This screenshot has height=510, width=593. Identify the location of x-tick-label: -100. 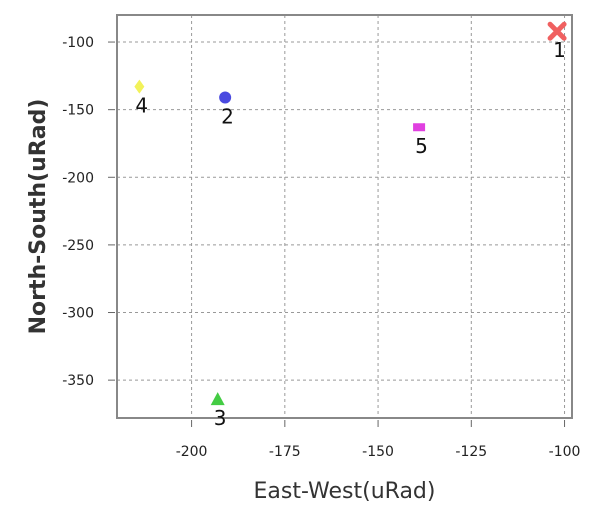
(565, 452).